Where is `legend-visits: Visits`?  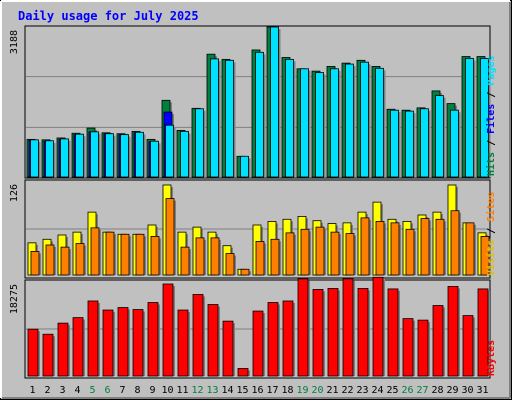
legend-visits: Visits is located at coordinates (491, 258).